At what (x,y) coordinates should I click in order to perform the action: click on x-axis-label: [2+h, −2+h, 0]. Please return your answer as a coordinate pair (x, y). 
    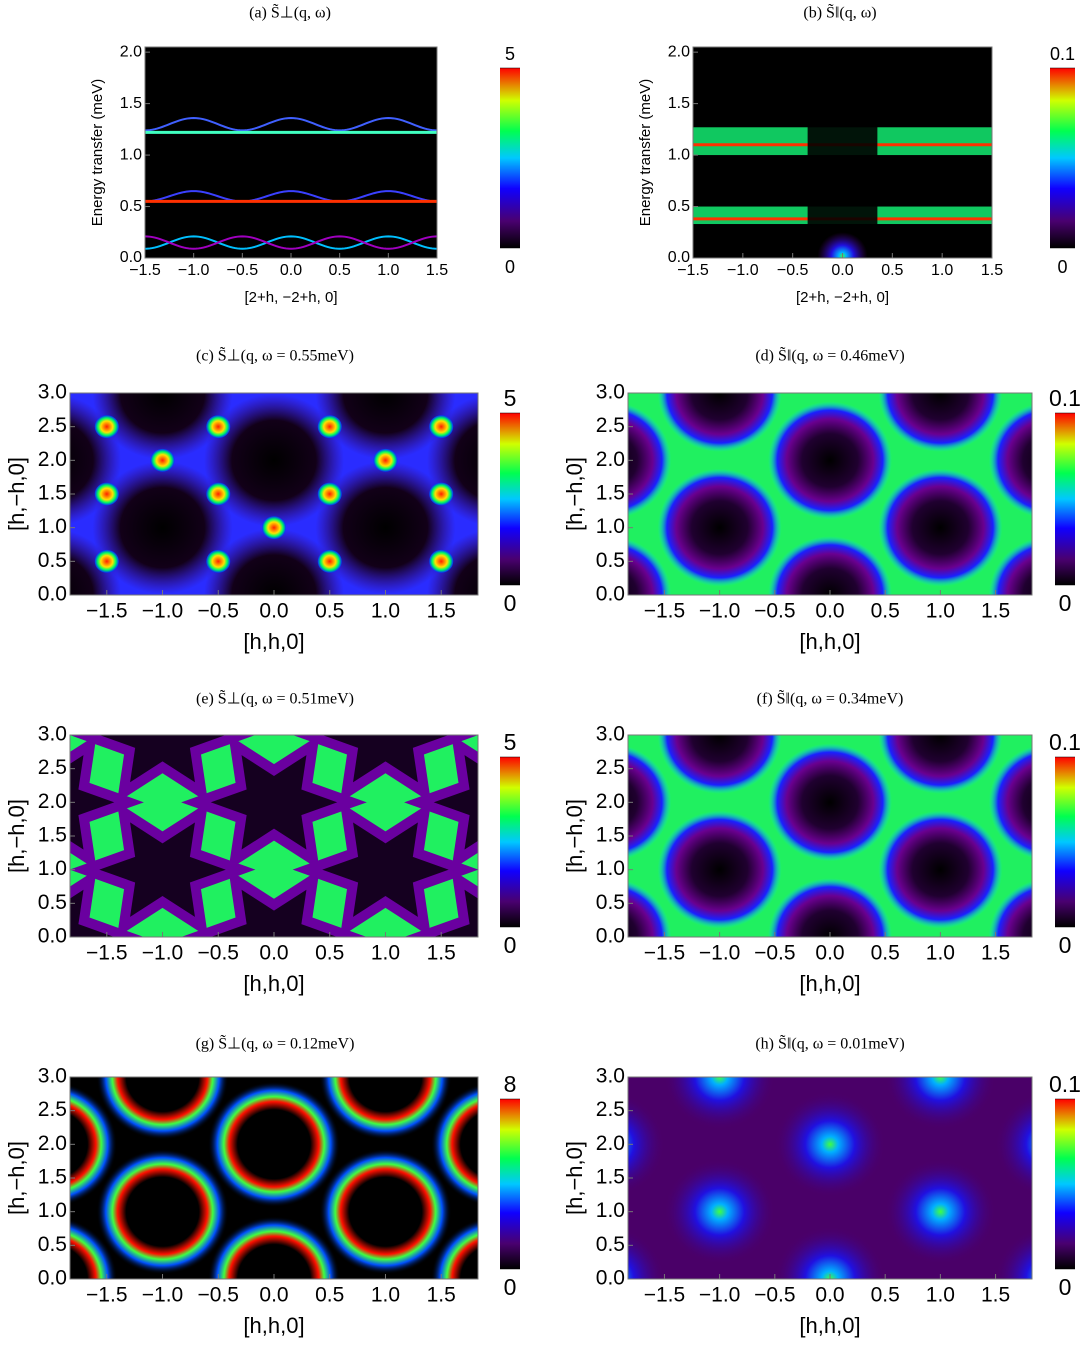
    Looking at the image, I should click on (291, 297).